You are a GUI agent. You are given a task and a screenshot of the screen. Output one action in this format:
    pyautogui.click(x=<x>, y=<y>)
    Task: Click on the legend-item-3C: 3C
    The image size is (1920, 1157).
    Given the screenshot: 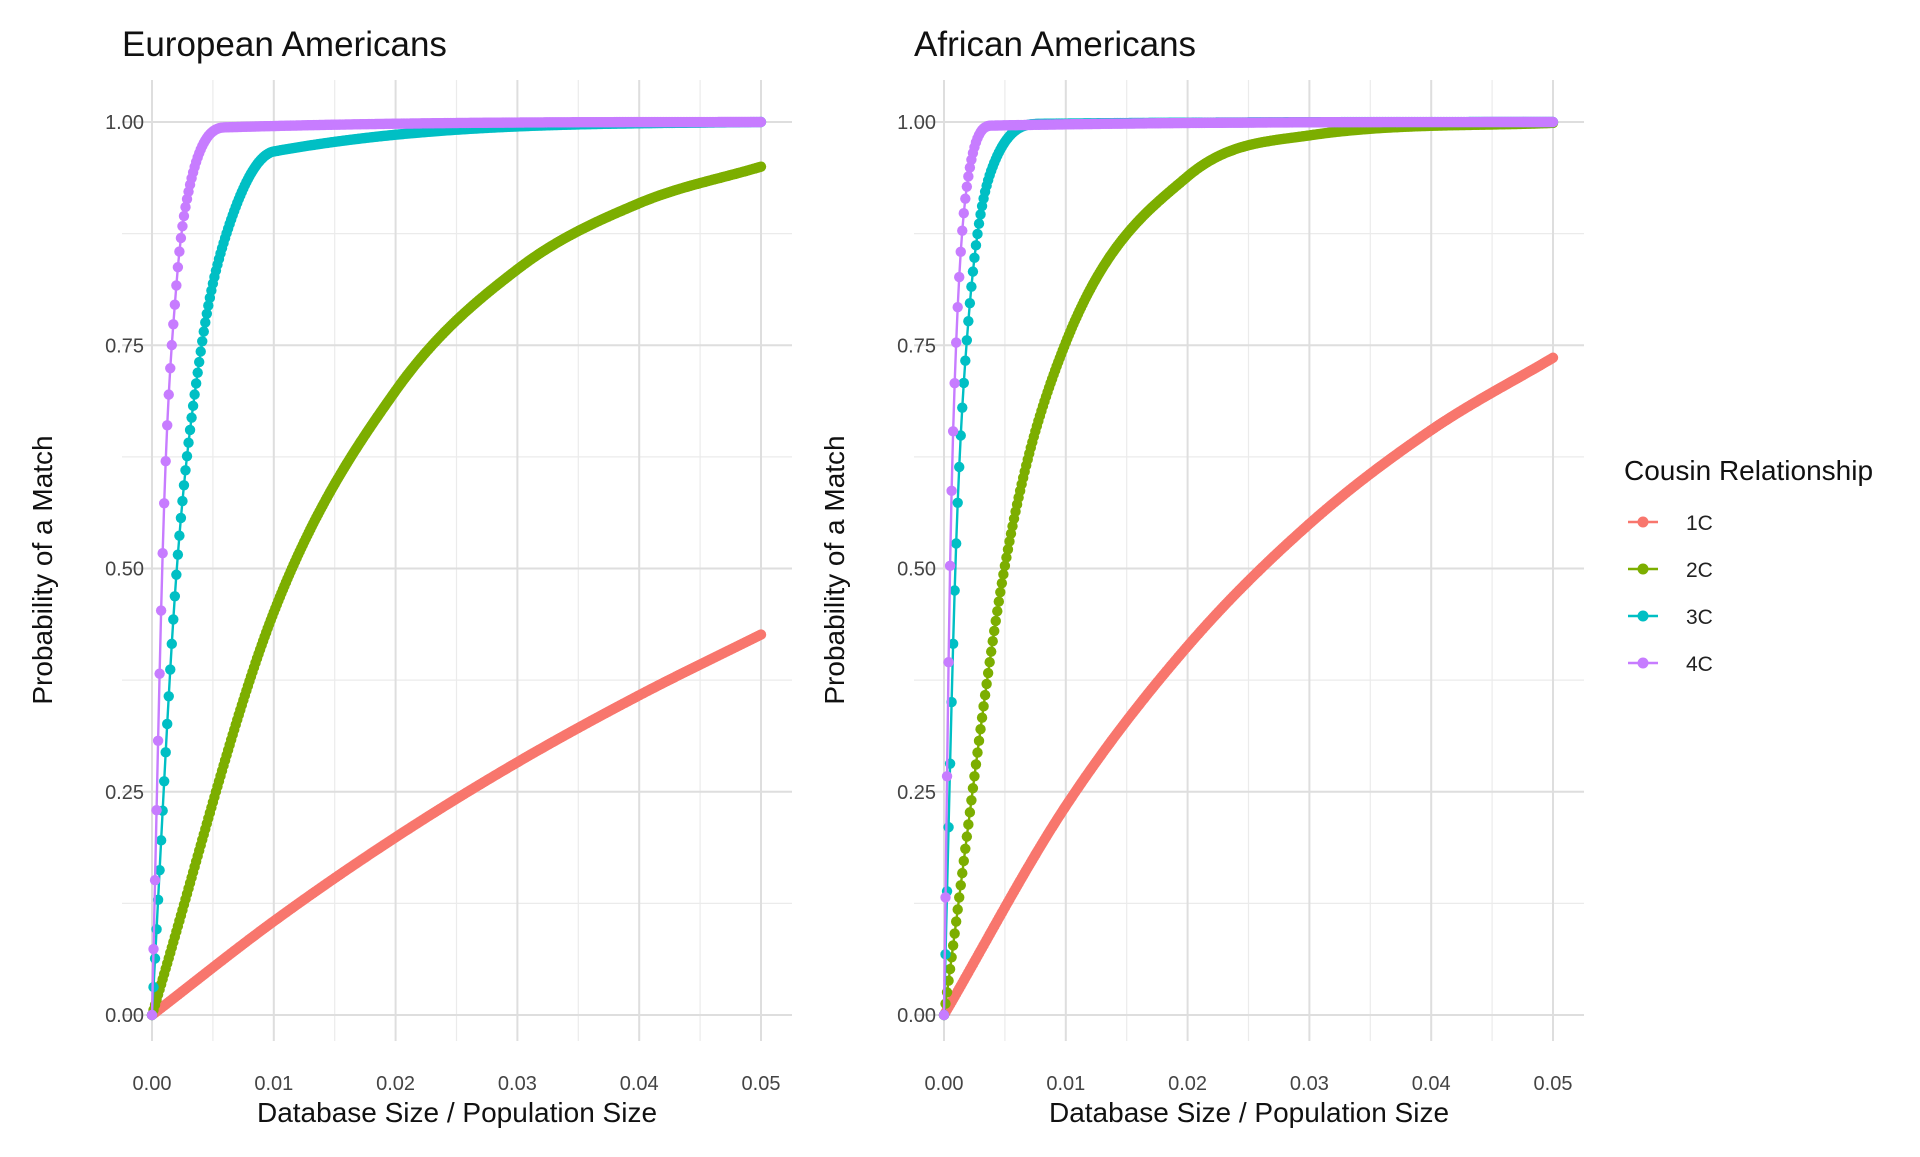 What is the action you would take?
    pyautogui.click(x=1670, y=617)
    